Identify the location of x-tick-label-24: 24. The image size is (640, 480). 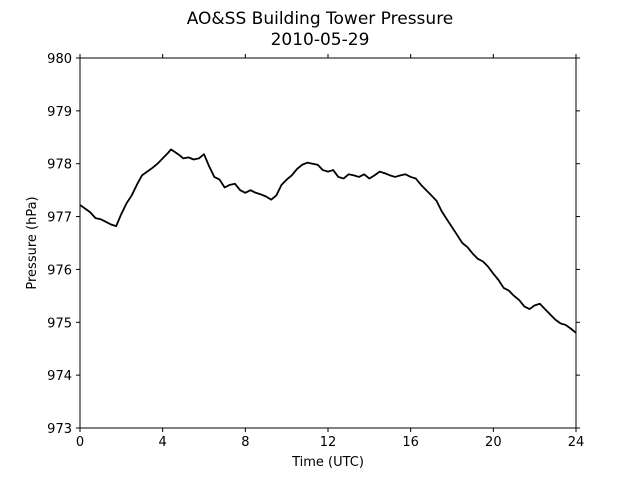
(576, 442).